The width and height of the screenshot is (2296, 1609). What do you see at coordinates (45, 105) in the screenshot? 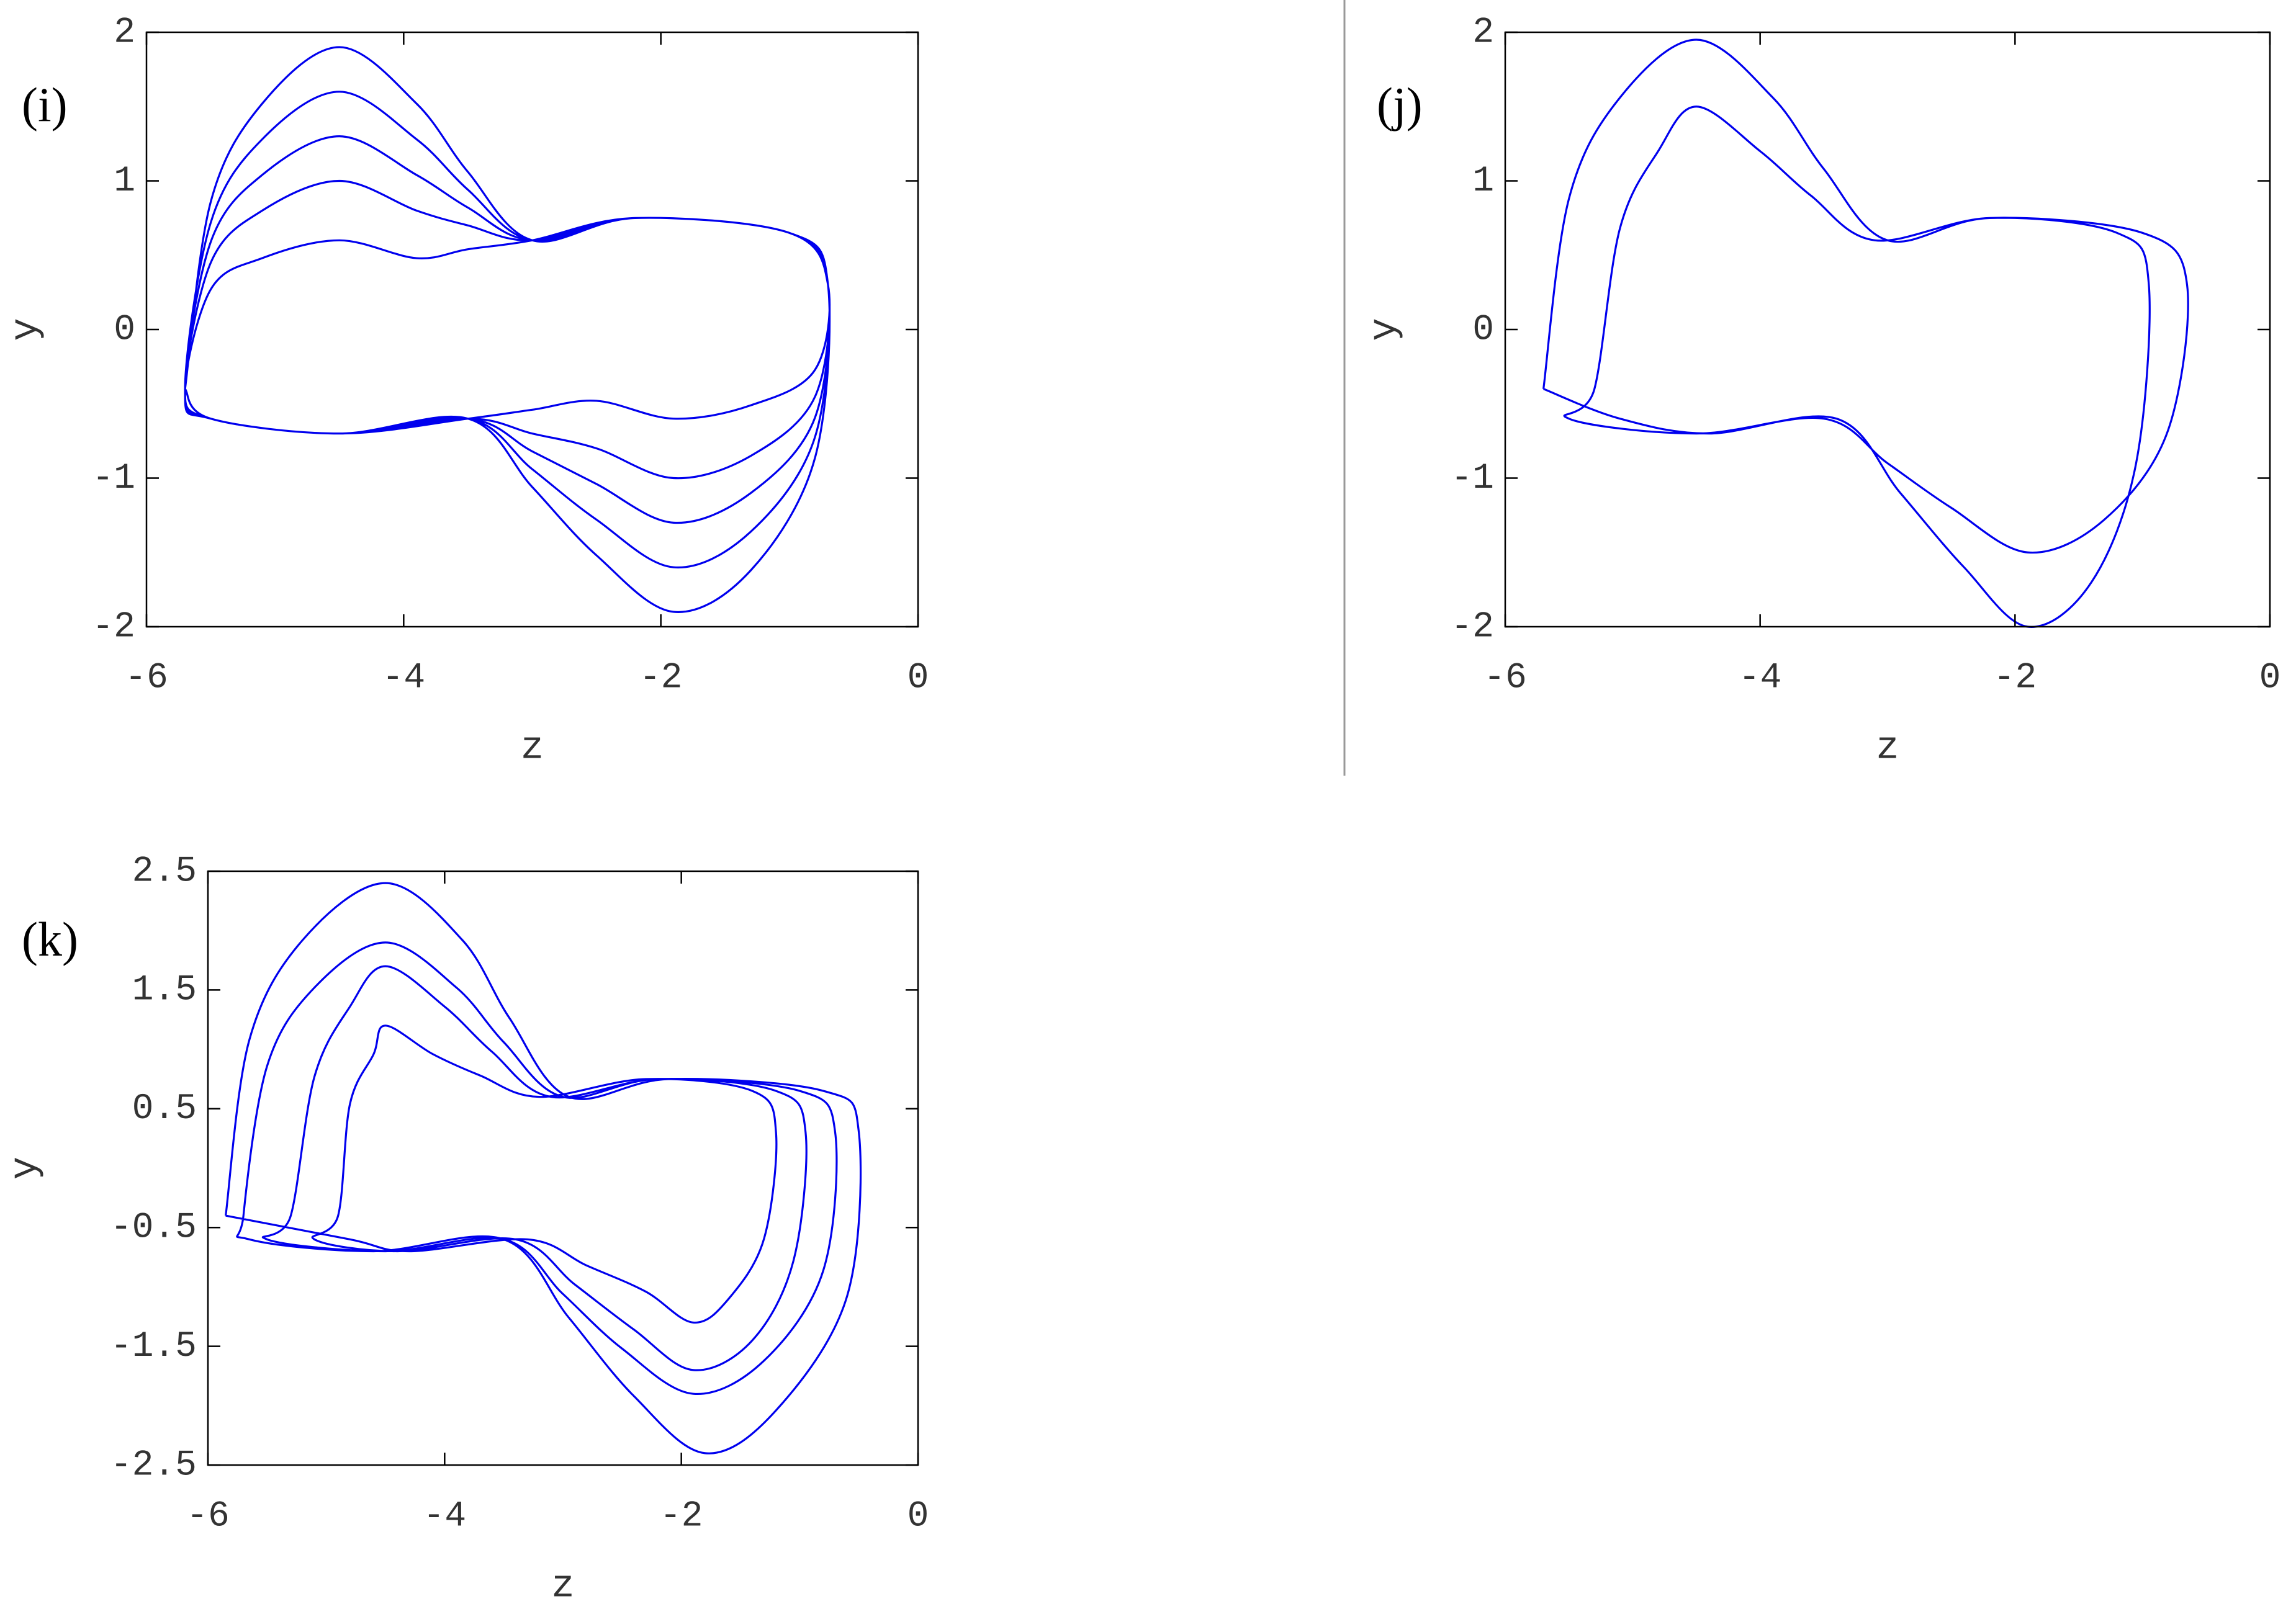
I see `panel-label: (i)` at bounding box center [45, 105].